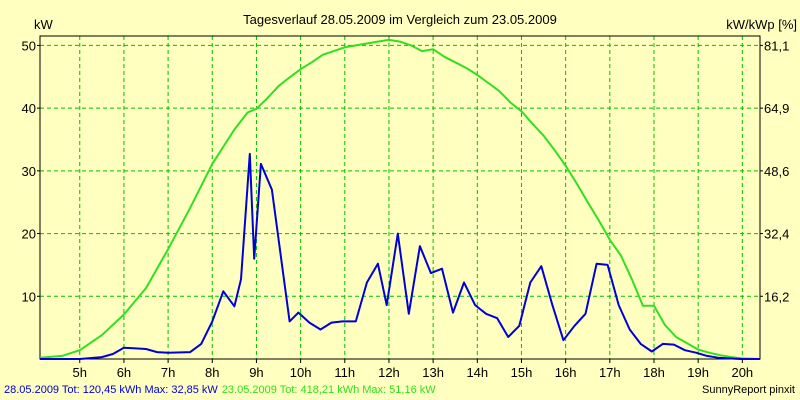 The width and height of the screenshot is (800, 400). I want to click on right-axis-label: kW/kWp [%], so click(761, 24).